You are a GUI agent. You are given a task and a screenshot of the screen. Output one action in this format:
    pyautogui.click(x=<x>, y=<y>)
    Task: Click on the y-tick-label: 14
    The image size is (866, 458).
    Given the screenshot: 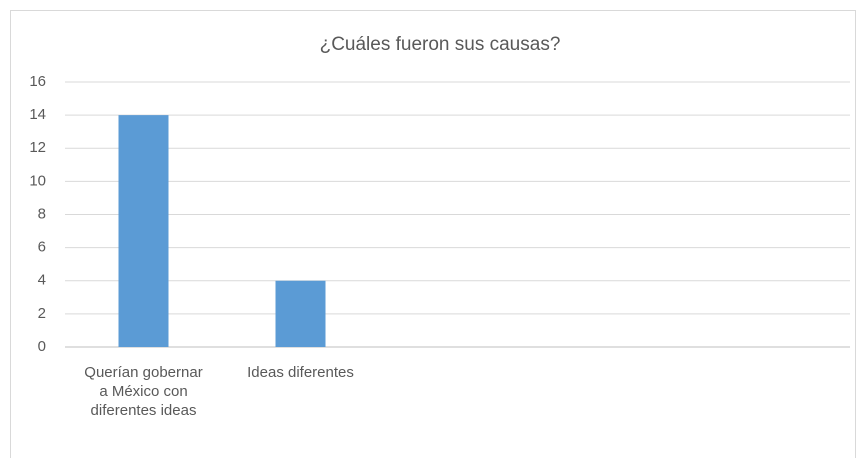 What is the action you would take?
    pyautogui.click(x=37, y=114)
    